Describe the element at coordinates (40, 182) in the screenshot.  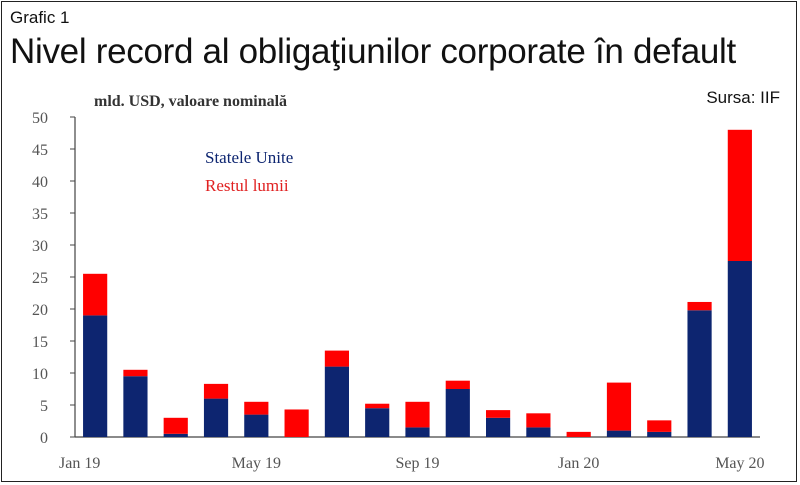
I see `y-tick-label: 40` at that location.